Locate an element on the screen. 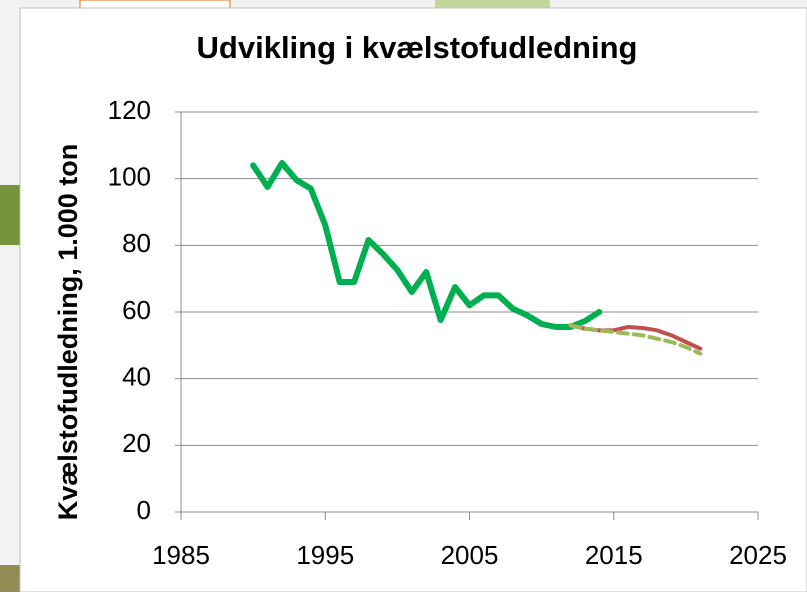 This screenshot has width=807, height=597. y-tick-label: 20 is located at coordinates (136, 443).